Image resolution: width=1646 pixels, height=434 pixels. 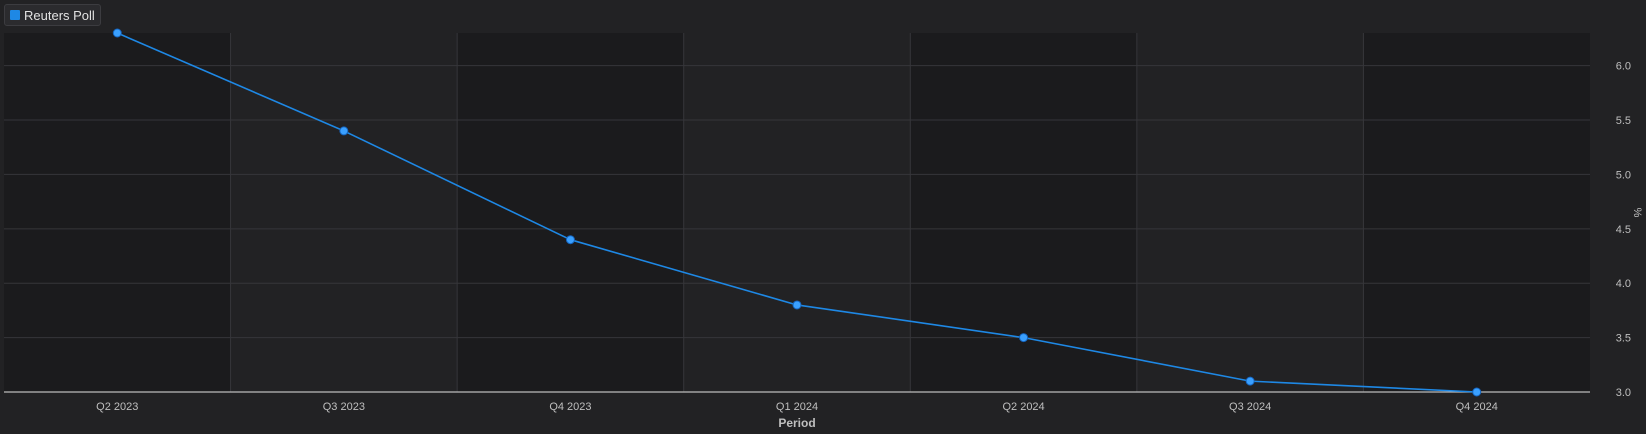 What do you see at coordinates (570, 407) in the screenshot?
I see `x-tick-label: Q4 2023` at bounding box center [570, 407].